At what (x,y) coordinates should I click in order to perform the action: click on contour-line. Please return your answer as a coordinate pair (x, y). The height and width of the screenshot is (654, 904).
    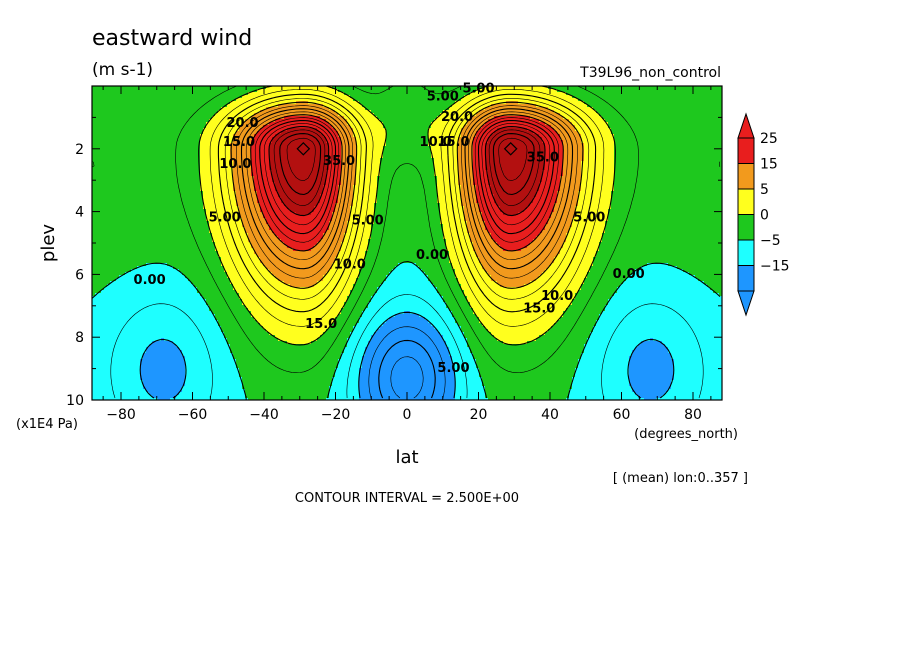
    Looking at the image, I should click on (407, 355).